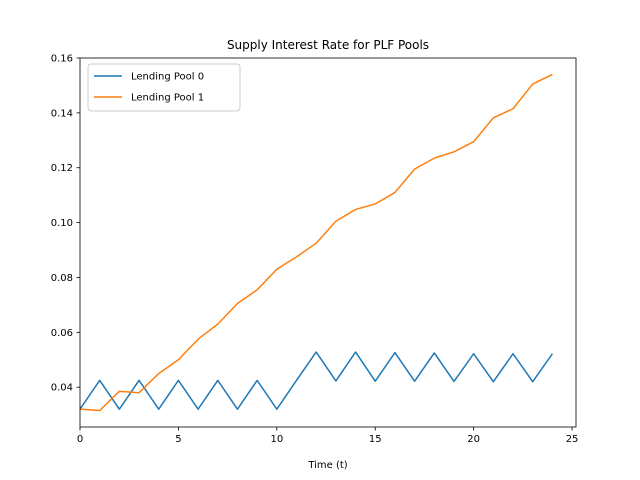 Image resolution: width=640 pixels, height=480 pixels. Describe the element at coordinates (327, 465) in the screenshot. I see `x-axis-label: Time (t)` at that location.